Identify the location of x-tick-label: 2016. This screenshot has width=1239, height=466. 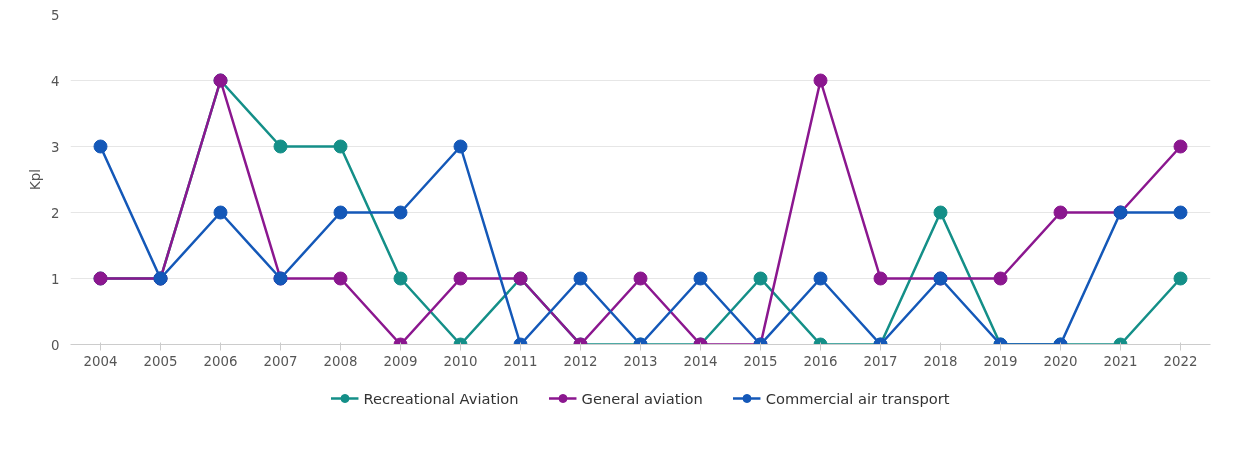
(820, 361).